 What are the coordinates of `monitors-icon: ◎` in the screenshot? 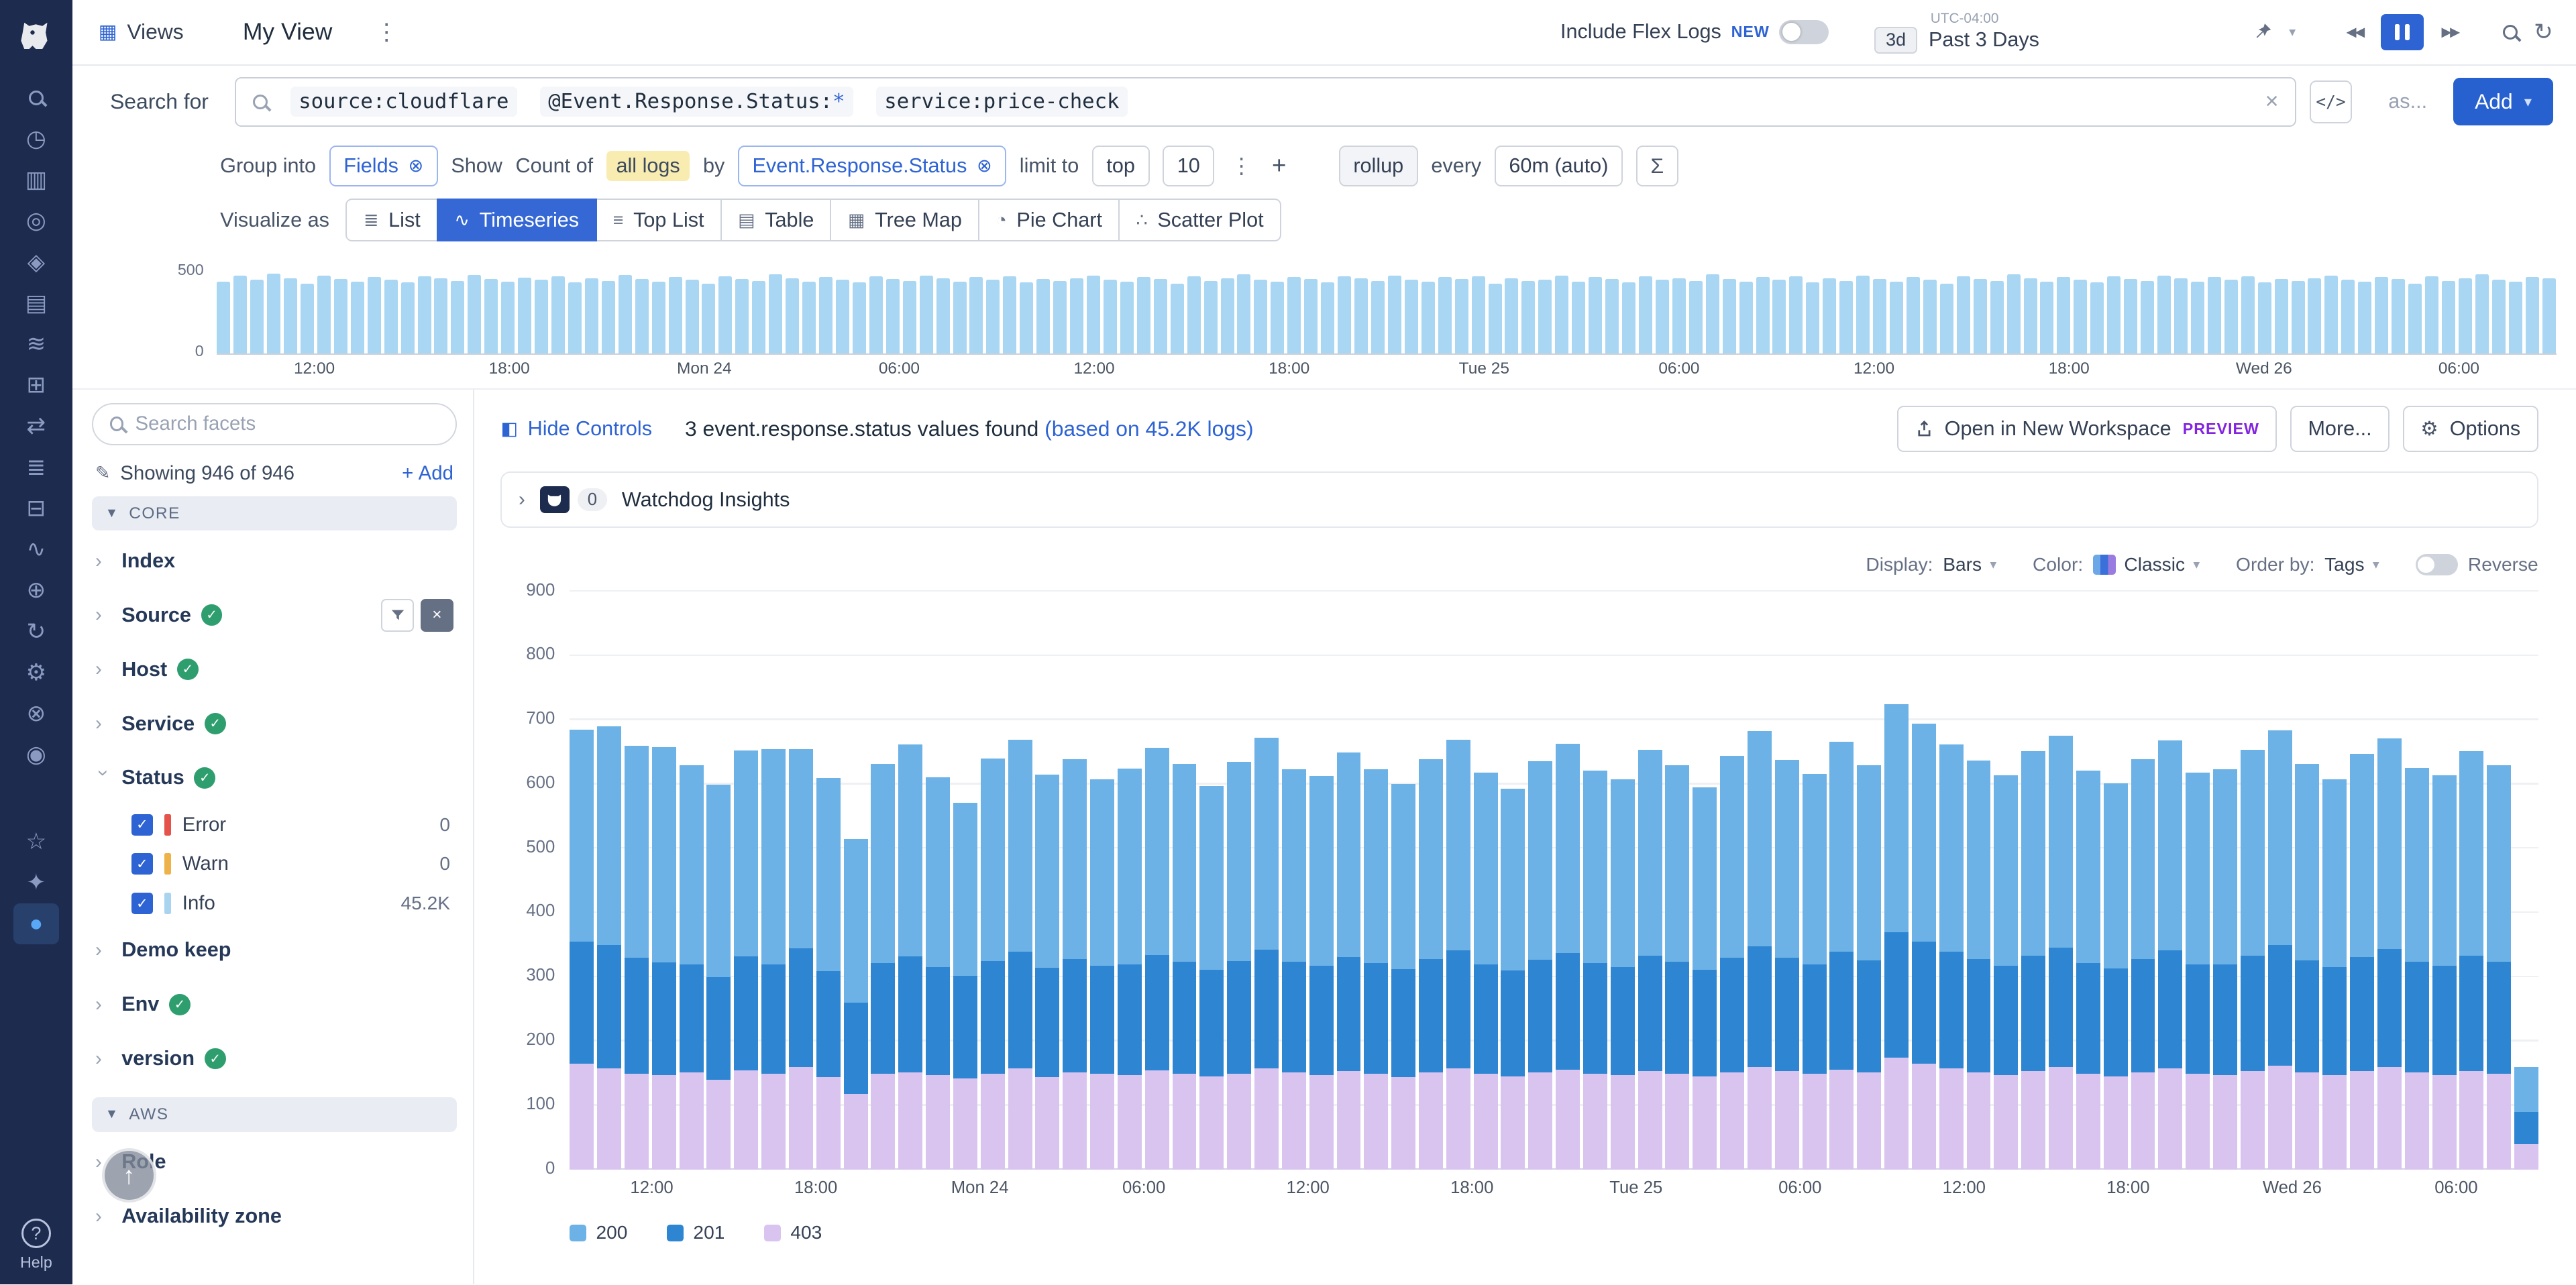 It's located at (35, 221).